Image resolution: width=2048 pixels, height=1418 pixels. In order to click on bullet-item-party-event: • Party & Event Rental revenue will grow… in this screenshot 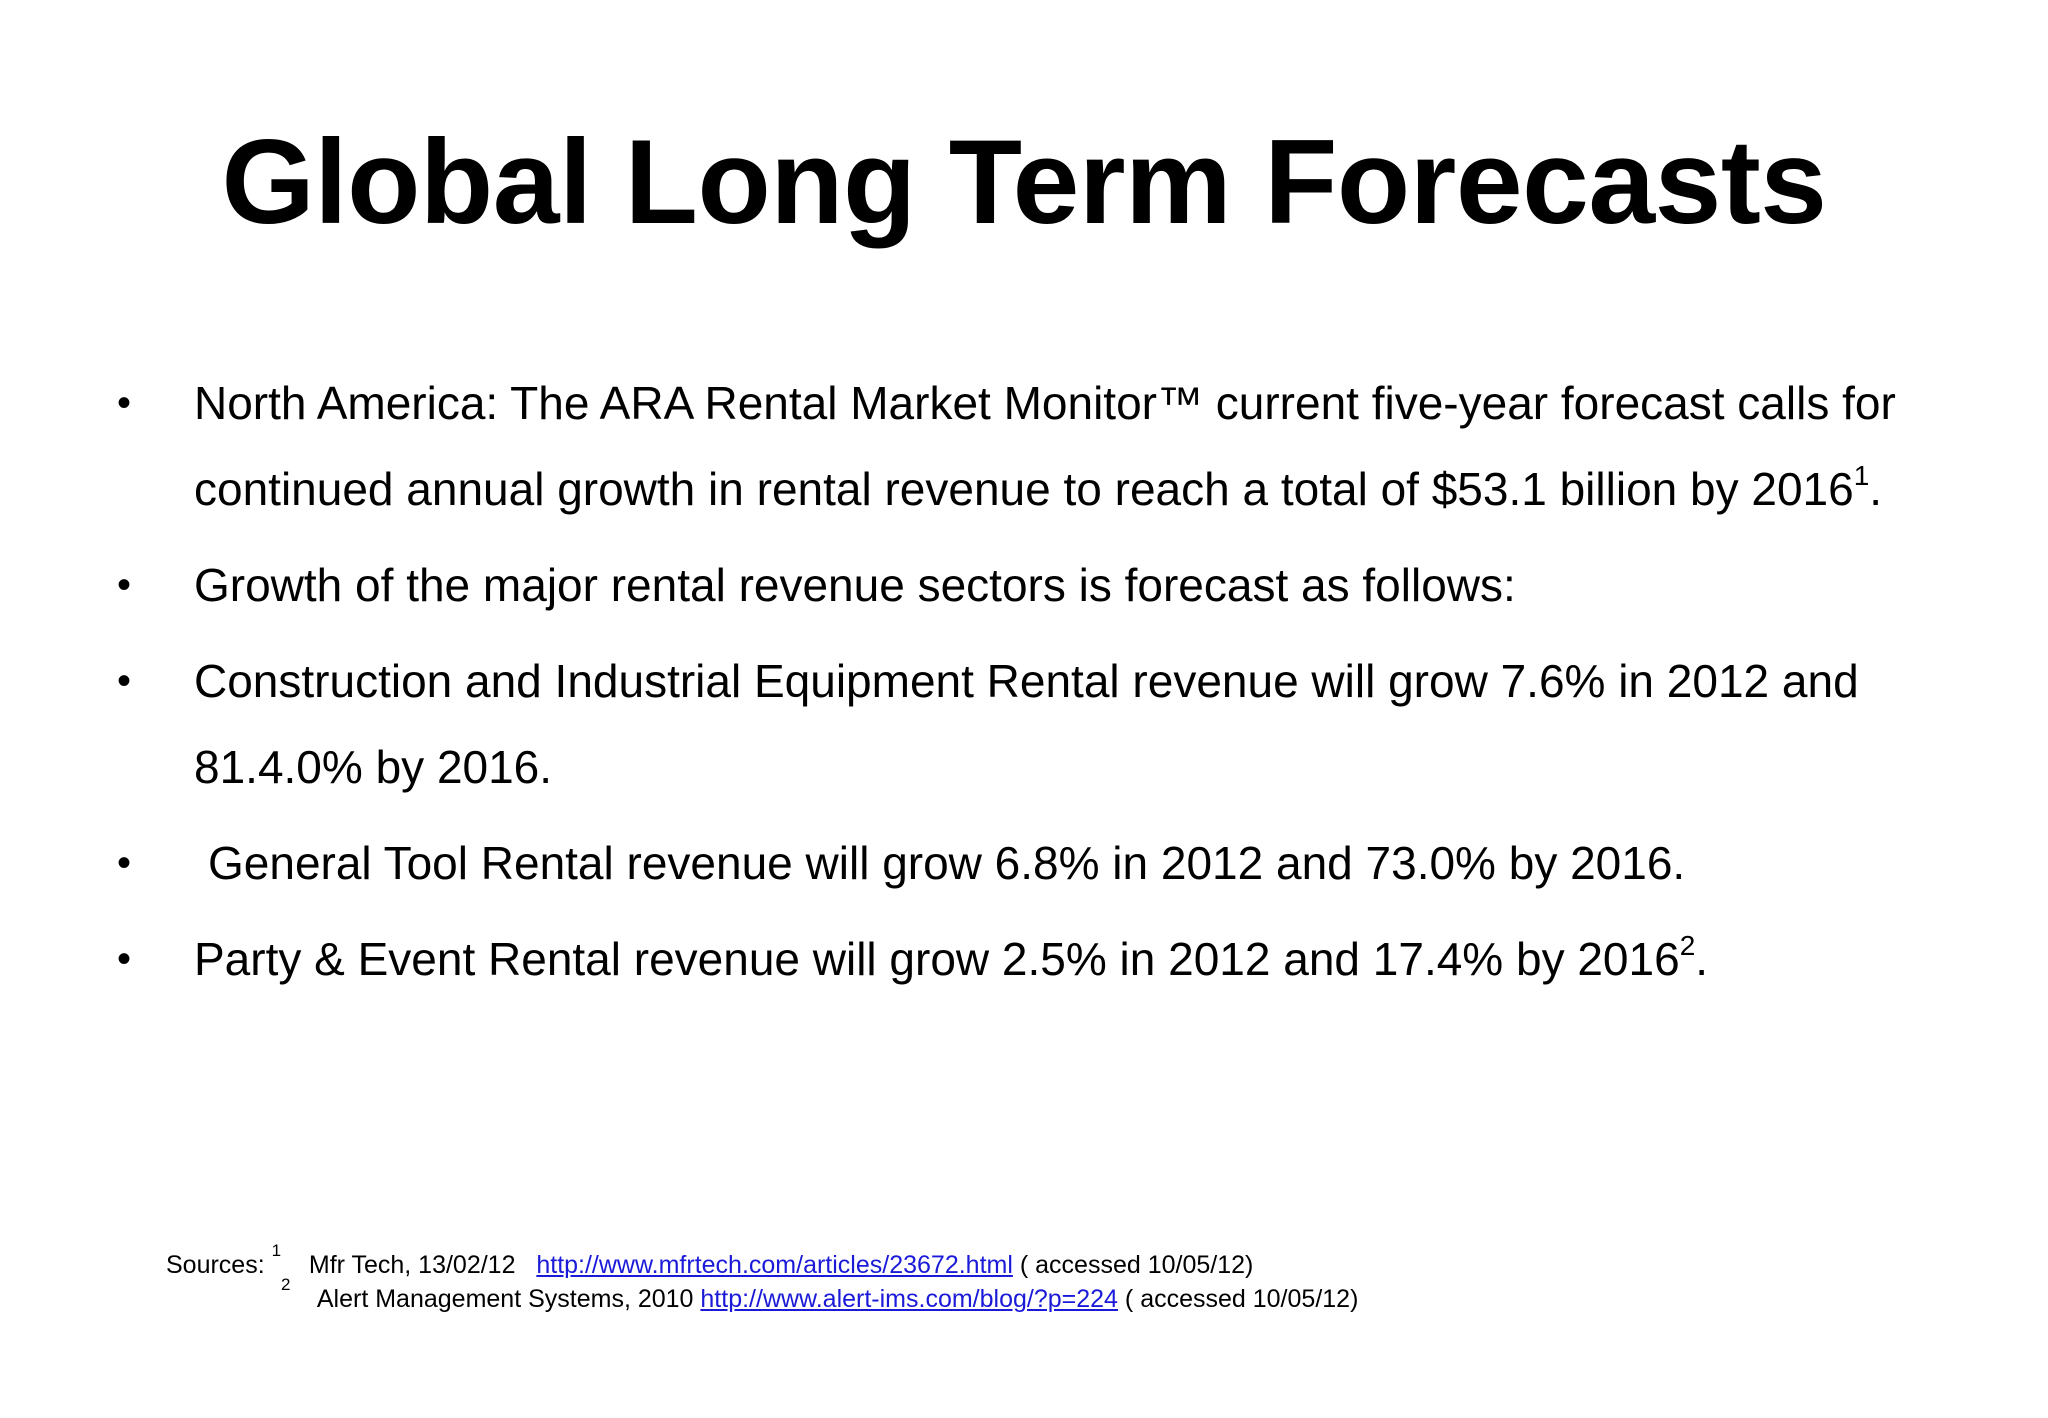, I will do `click(1024, 959)`.